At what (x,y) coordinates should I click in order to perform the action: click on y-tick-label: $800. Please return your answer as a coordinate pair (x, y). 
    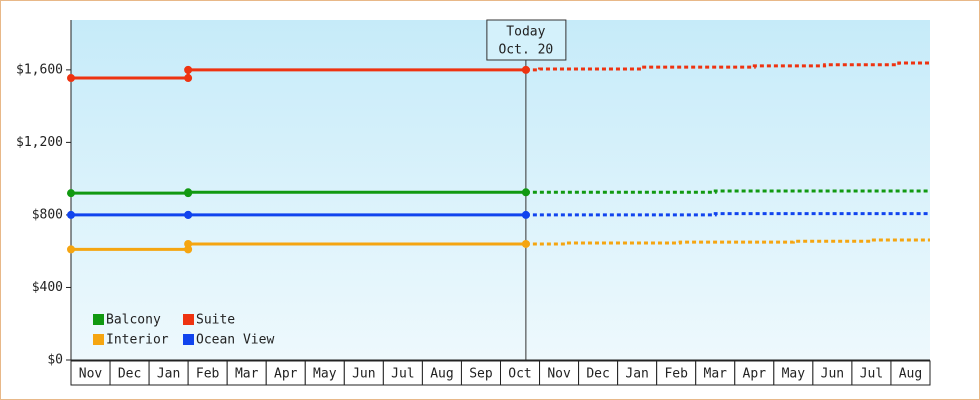
    Looking at the image, I should click on (47, 214).